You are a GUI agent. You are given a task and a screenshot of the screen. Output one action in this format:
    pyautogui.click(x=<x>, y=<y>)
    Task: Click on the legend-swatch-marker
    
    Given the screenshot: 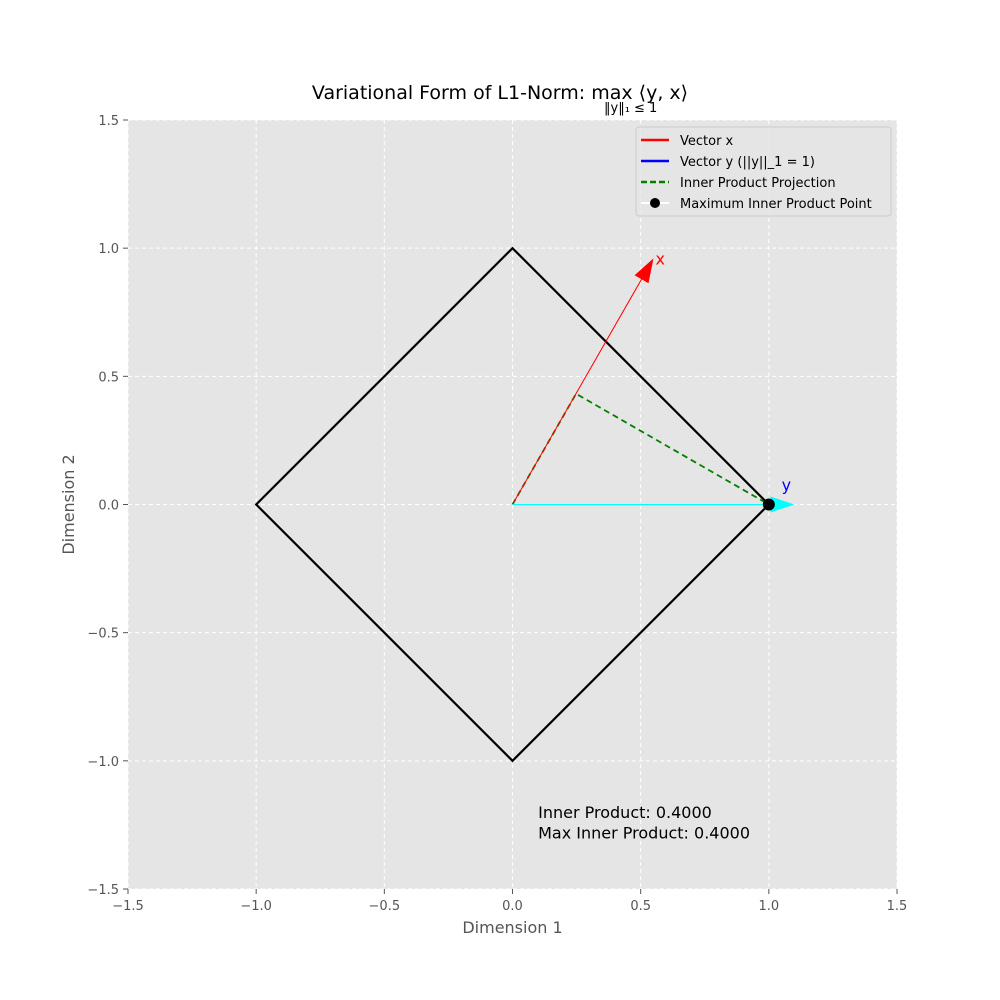 What is the action you would take?
    pyautogui.click(x=655, y=203)
    